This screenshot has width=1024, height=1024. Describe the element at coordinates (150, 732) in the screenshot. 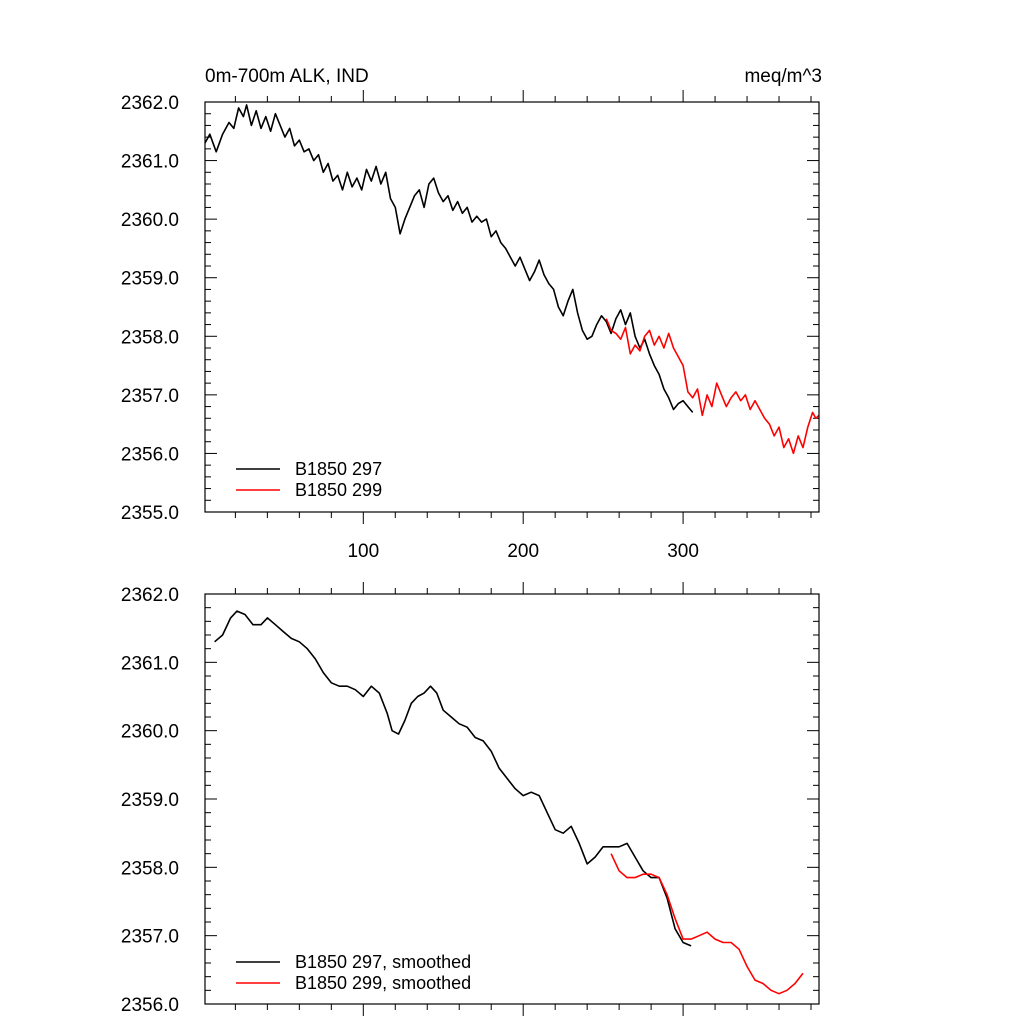

I see `bottom-y-tick-label: 2360.0` at that location.